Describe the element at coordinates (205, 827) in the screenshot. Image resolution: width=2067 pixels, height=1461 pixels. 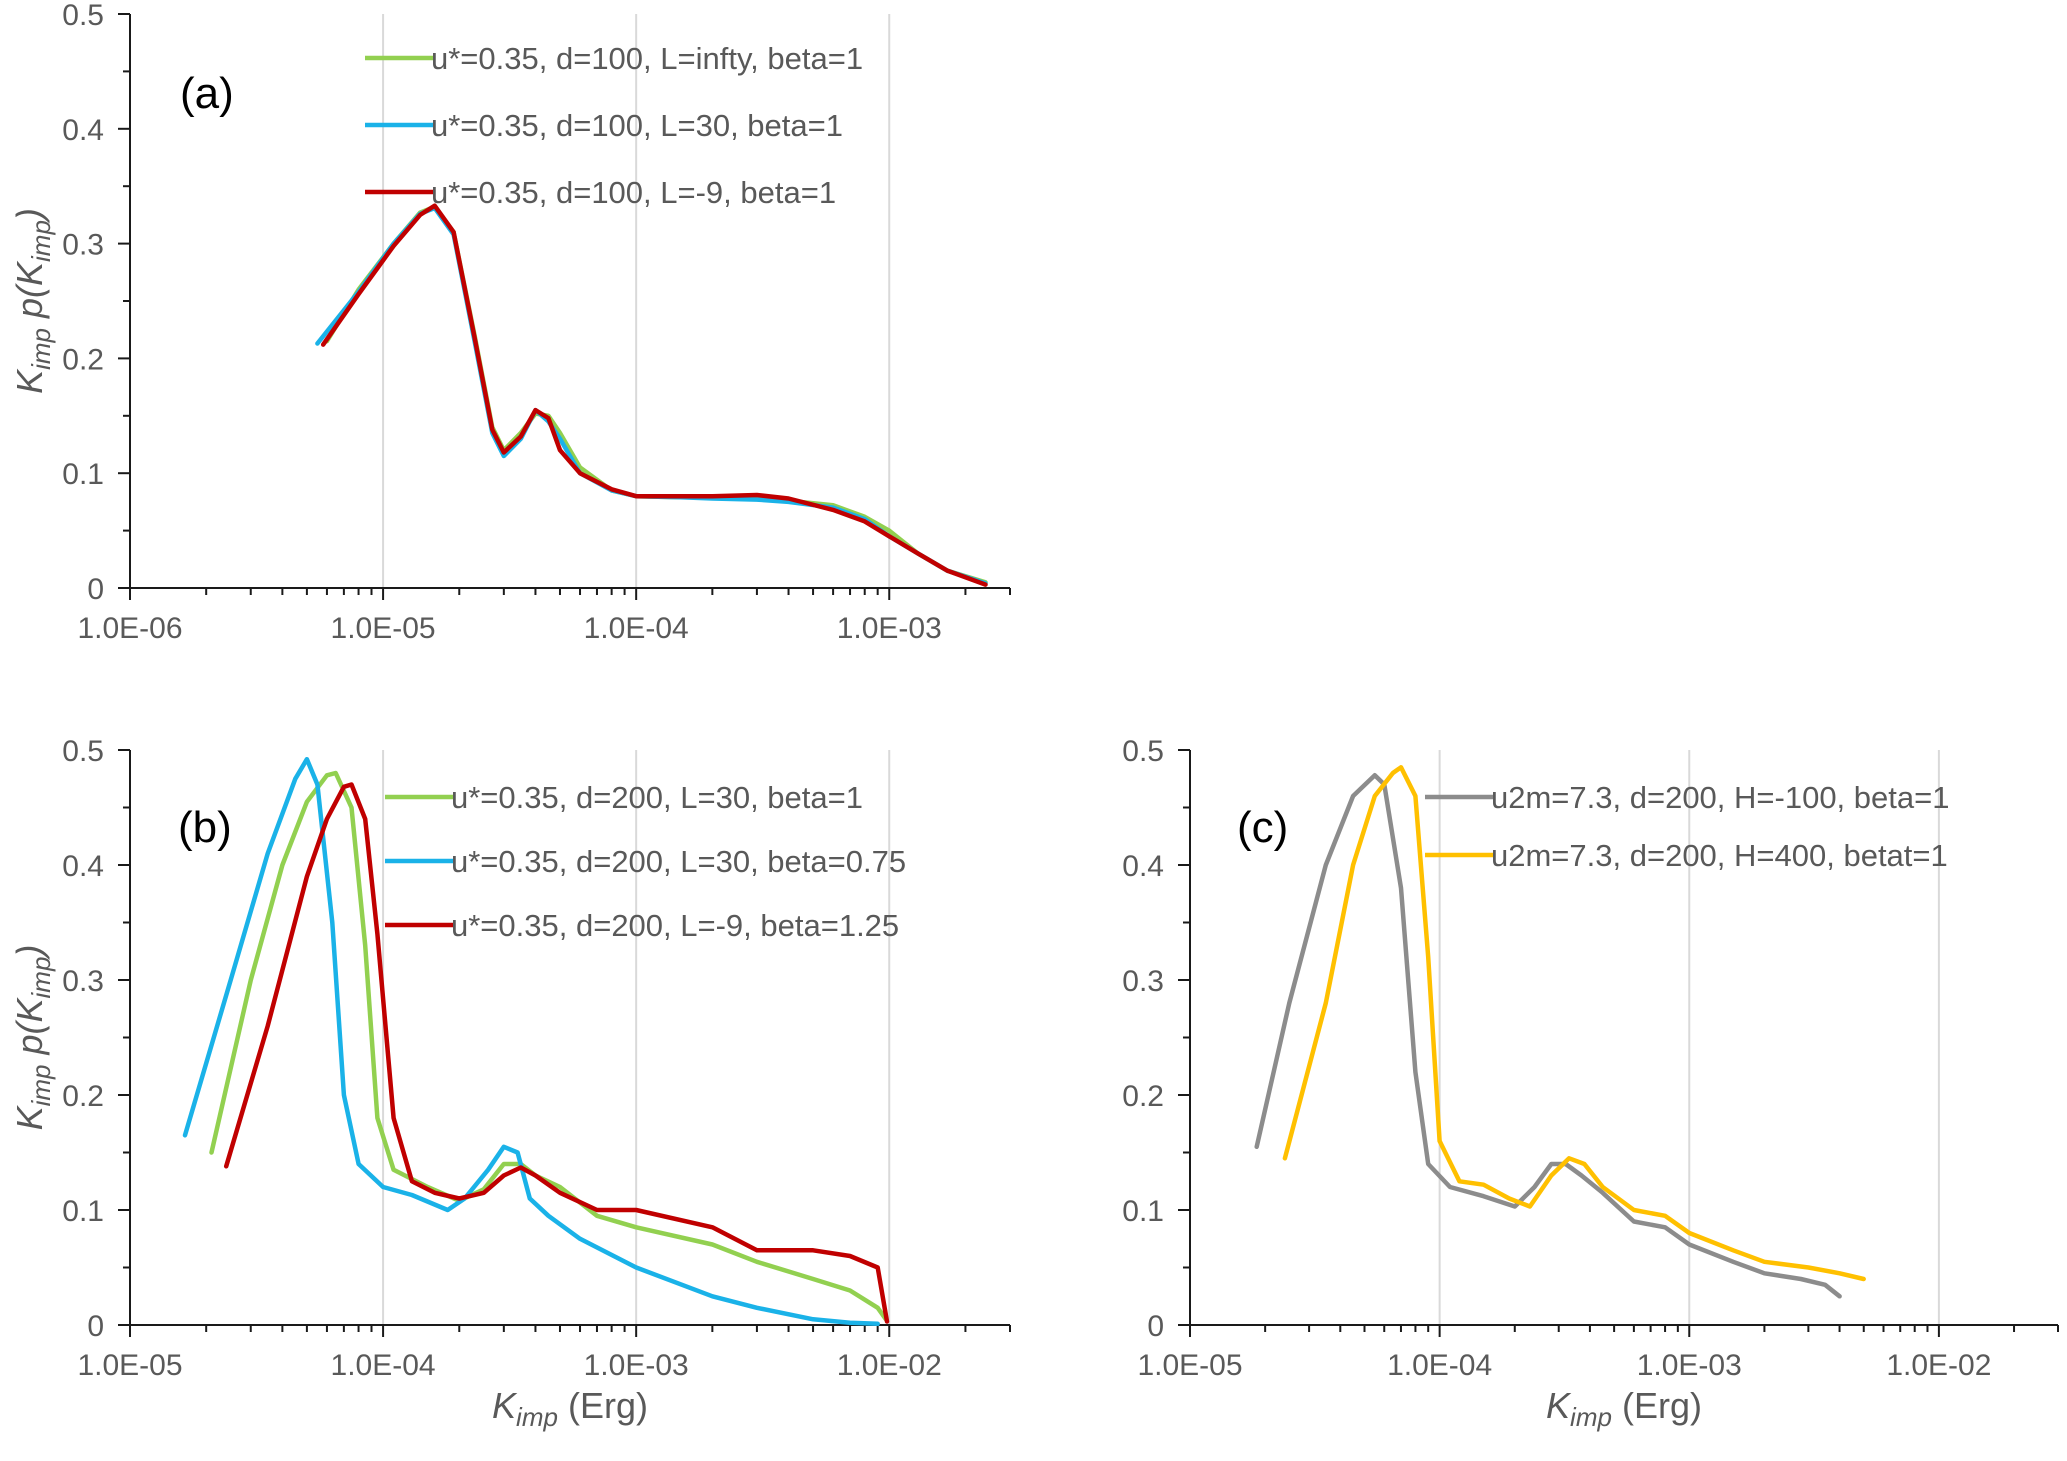
I see `panel-label: (b)` at that location.